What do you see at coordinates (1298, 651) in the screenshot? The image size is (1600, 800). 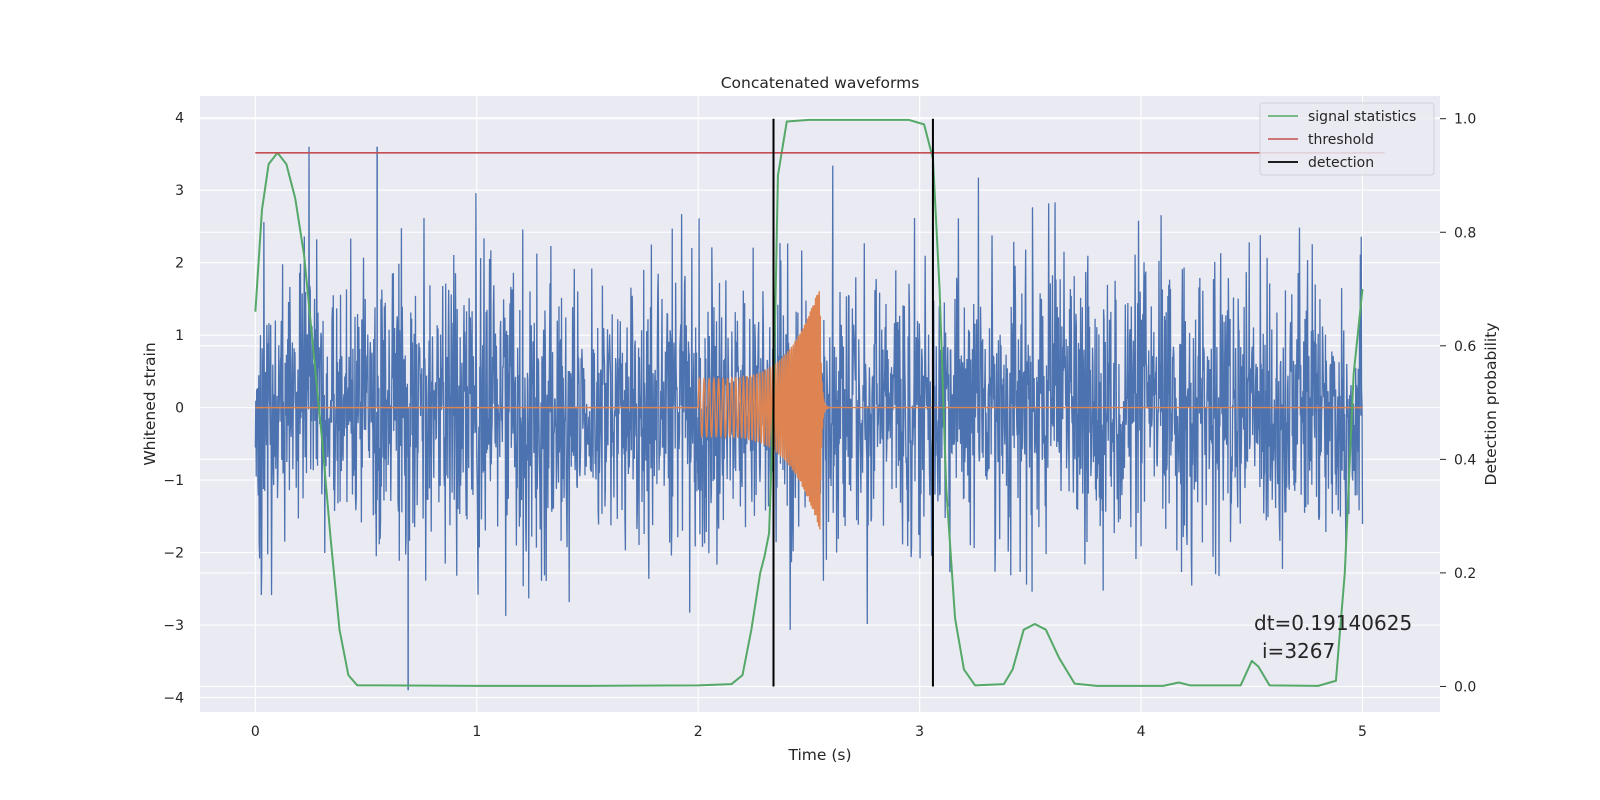 I see `annotation-i: i=3267` at bounding box center [1298, 651].